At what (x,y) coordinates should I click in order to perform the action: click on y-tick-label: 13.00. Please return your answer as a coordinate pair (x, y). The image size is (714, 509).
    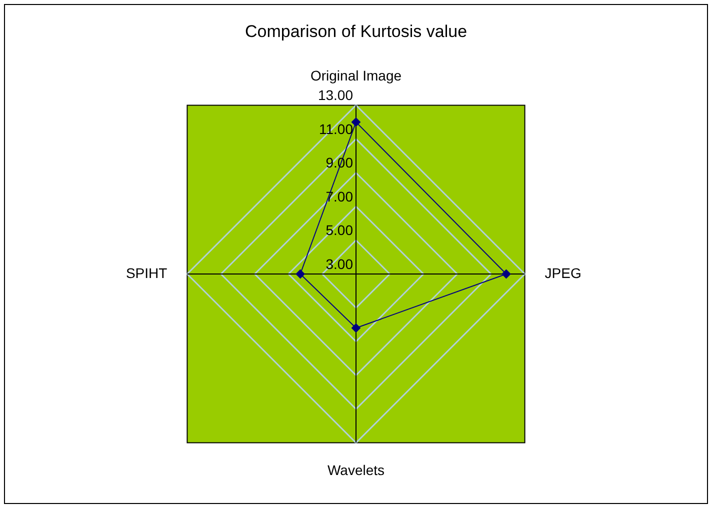
    Looking at the image, I should click on (336, 95).